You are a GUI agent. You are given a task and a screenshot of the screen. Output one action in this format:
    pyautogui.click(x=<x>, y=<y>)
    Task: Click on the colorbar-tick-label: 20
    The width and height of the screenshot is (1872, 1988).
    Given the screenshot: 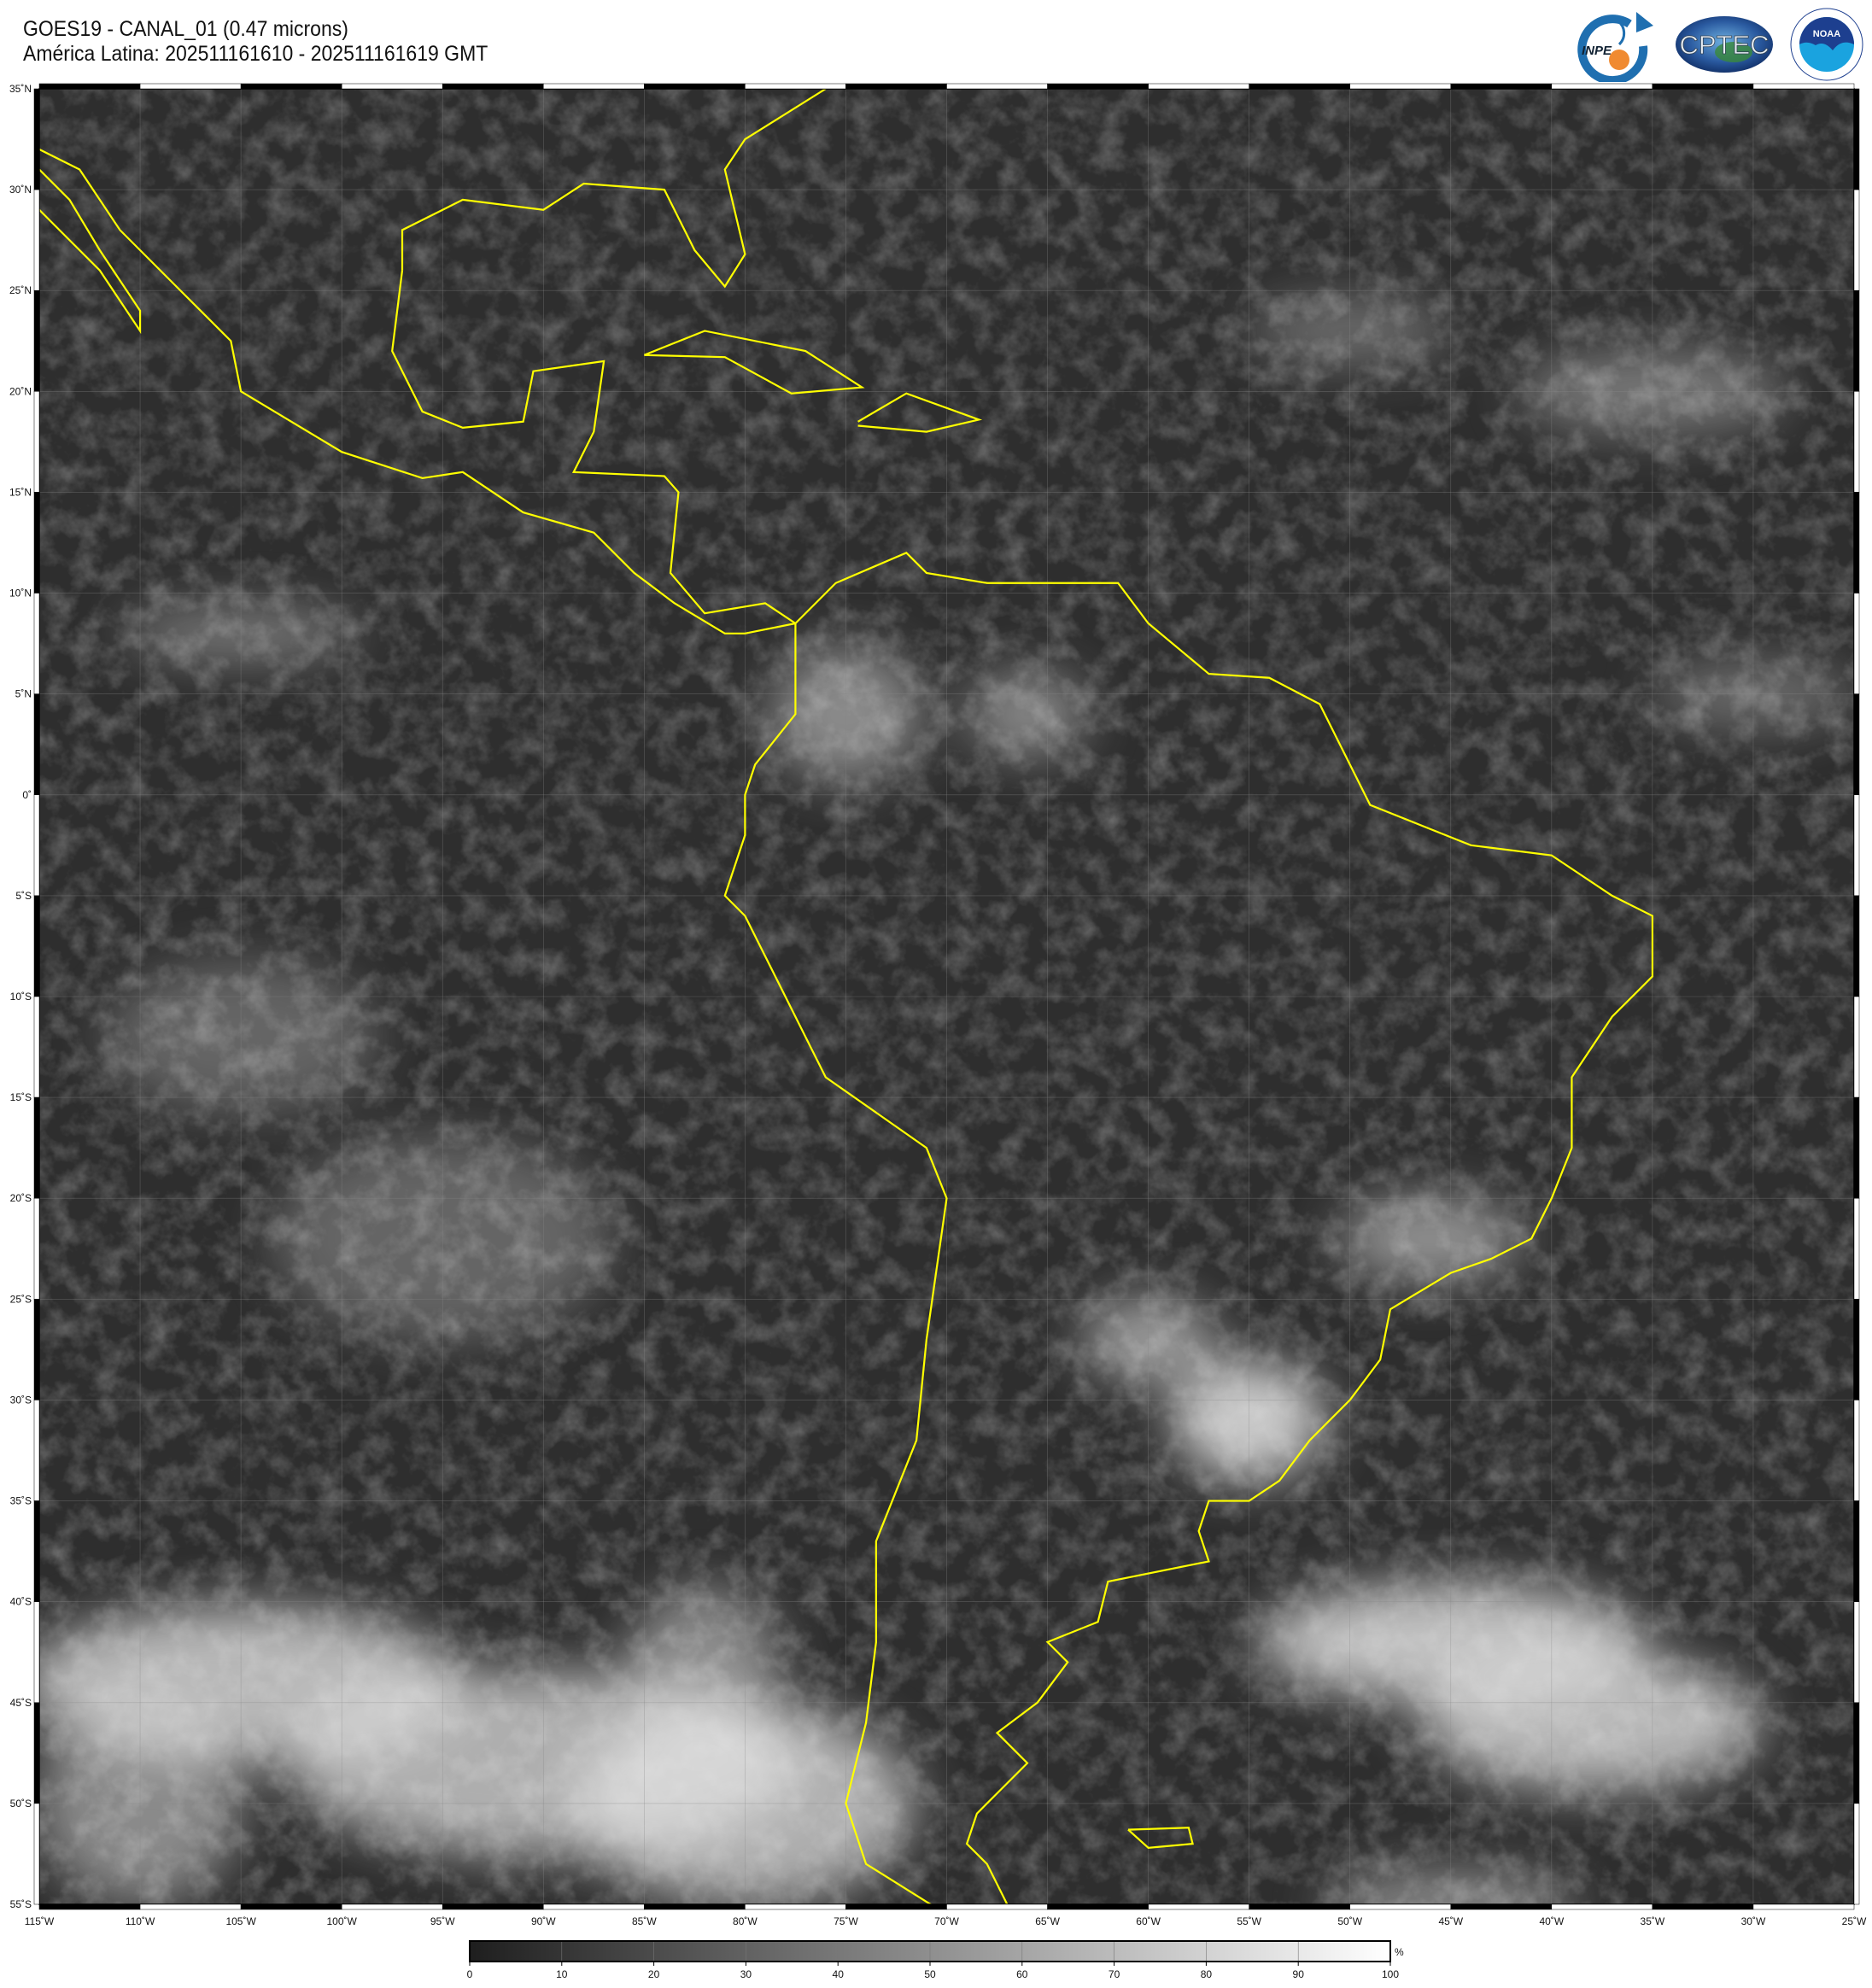 What is the action you would take?
    pyautogui.click(x=654, y=1974)
    